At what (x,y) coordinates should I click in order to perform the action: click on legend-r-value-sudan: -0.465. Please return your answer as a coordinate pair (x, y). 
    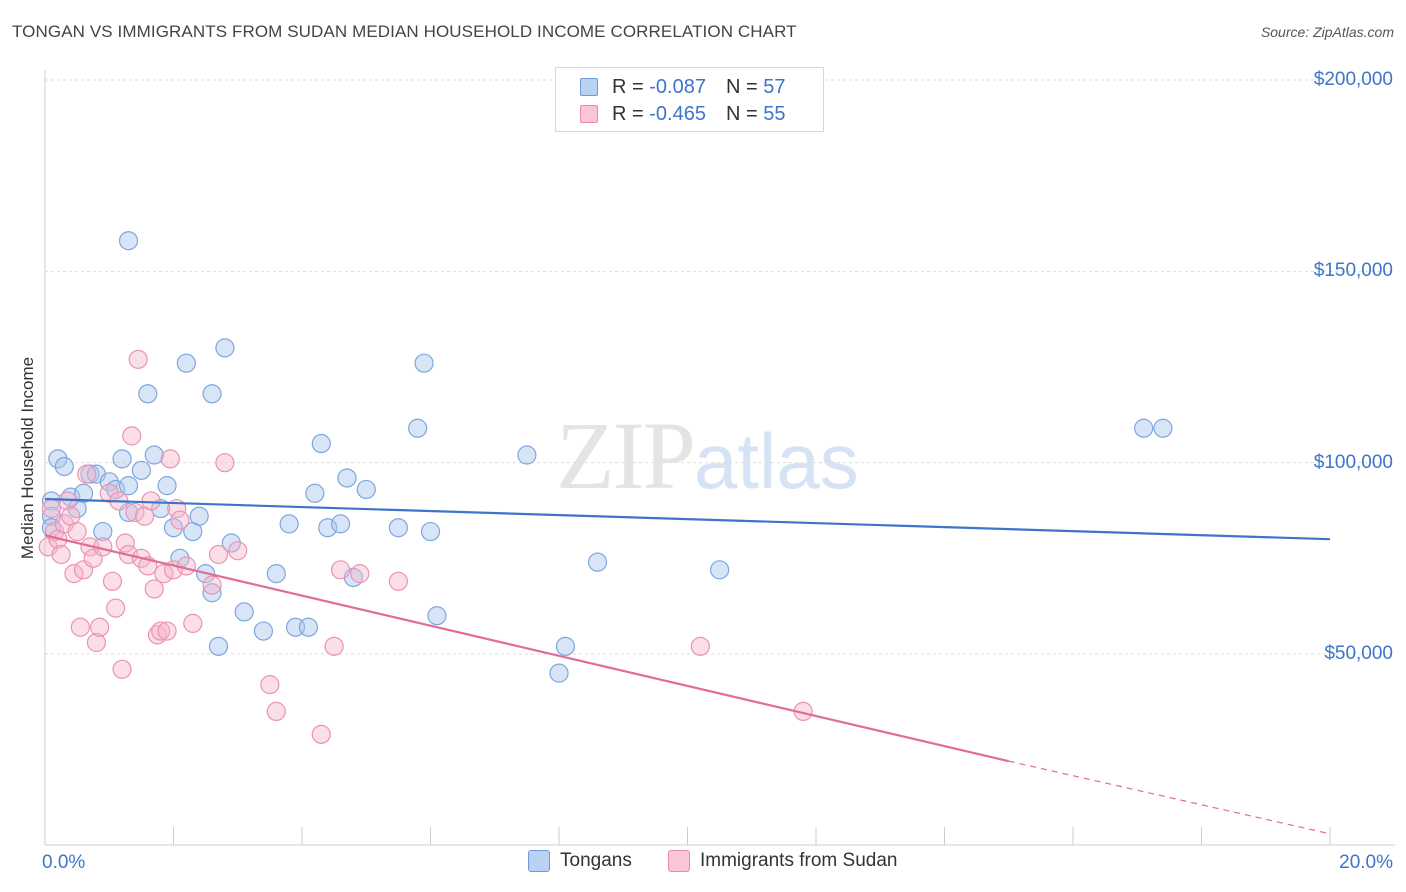
    Looking at the image, I should click on (677, 113).